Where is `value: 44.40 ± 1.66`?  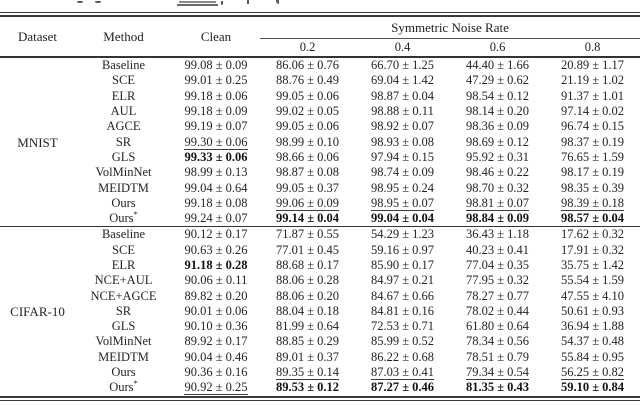
value: 44.40 ± 1.66 is located at coordinates (497, 65).